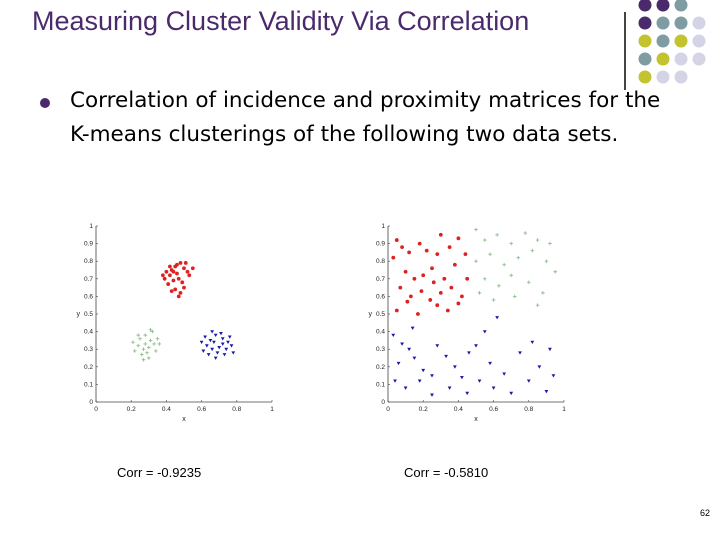  What do you see at coordinates (383, 226) in the screenshot?
I see `y-tick-label: 1` at bounding box center [383, 226].